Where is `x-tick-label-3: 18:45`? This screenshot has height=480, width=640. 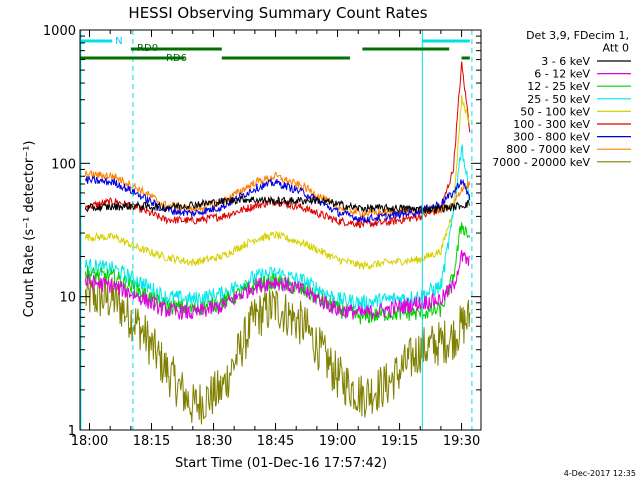 x-tick-label-3: 18:45 is located at coordinates (275, 441).